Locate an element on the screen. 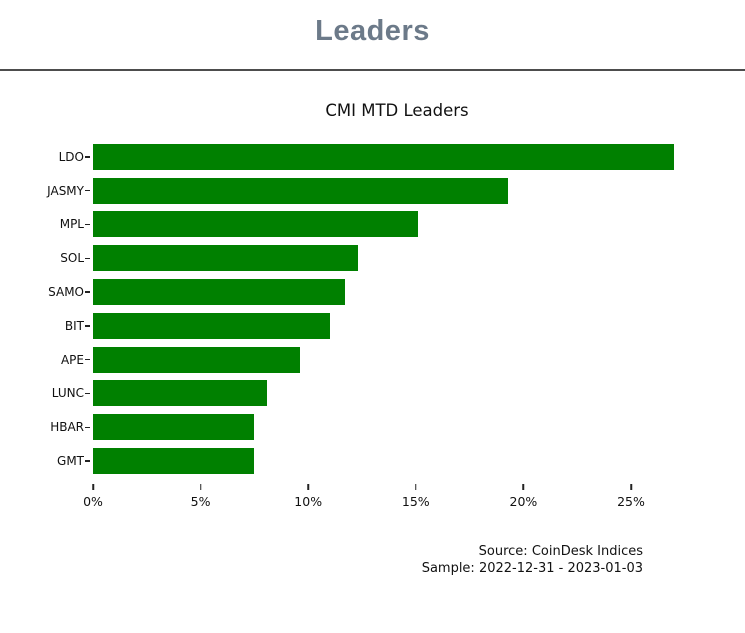 This screenshot has width=745, height=633. category-label: MPL is located at coordinates (71, 224).